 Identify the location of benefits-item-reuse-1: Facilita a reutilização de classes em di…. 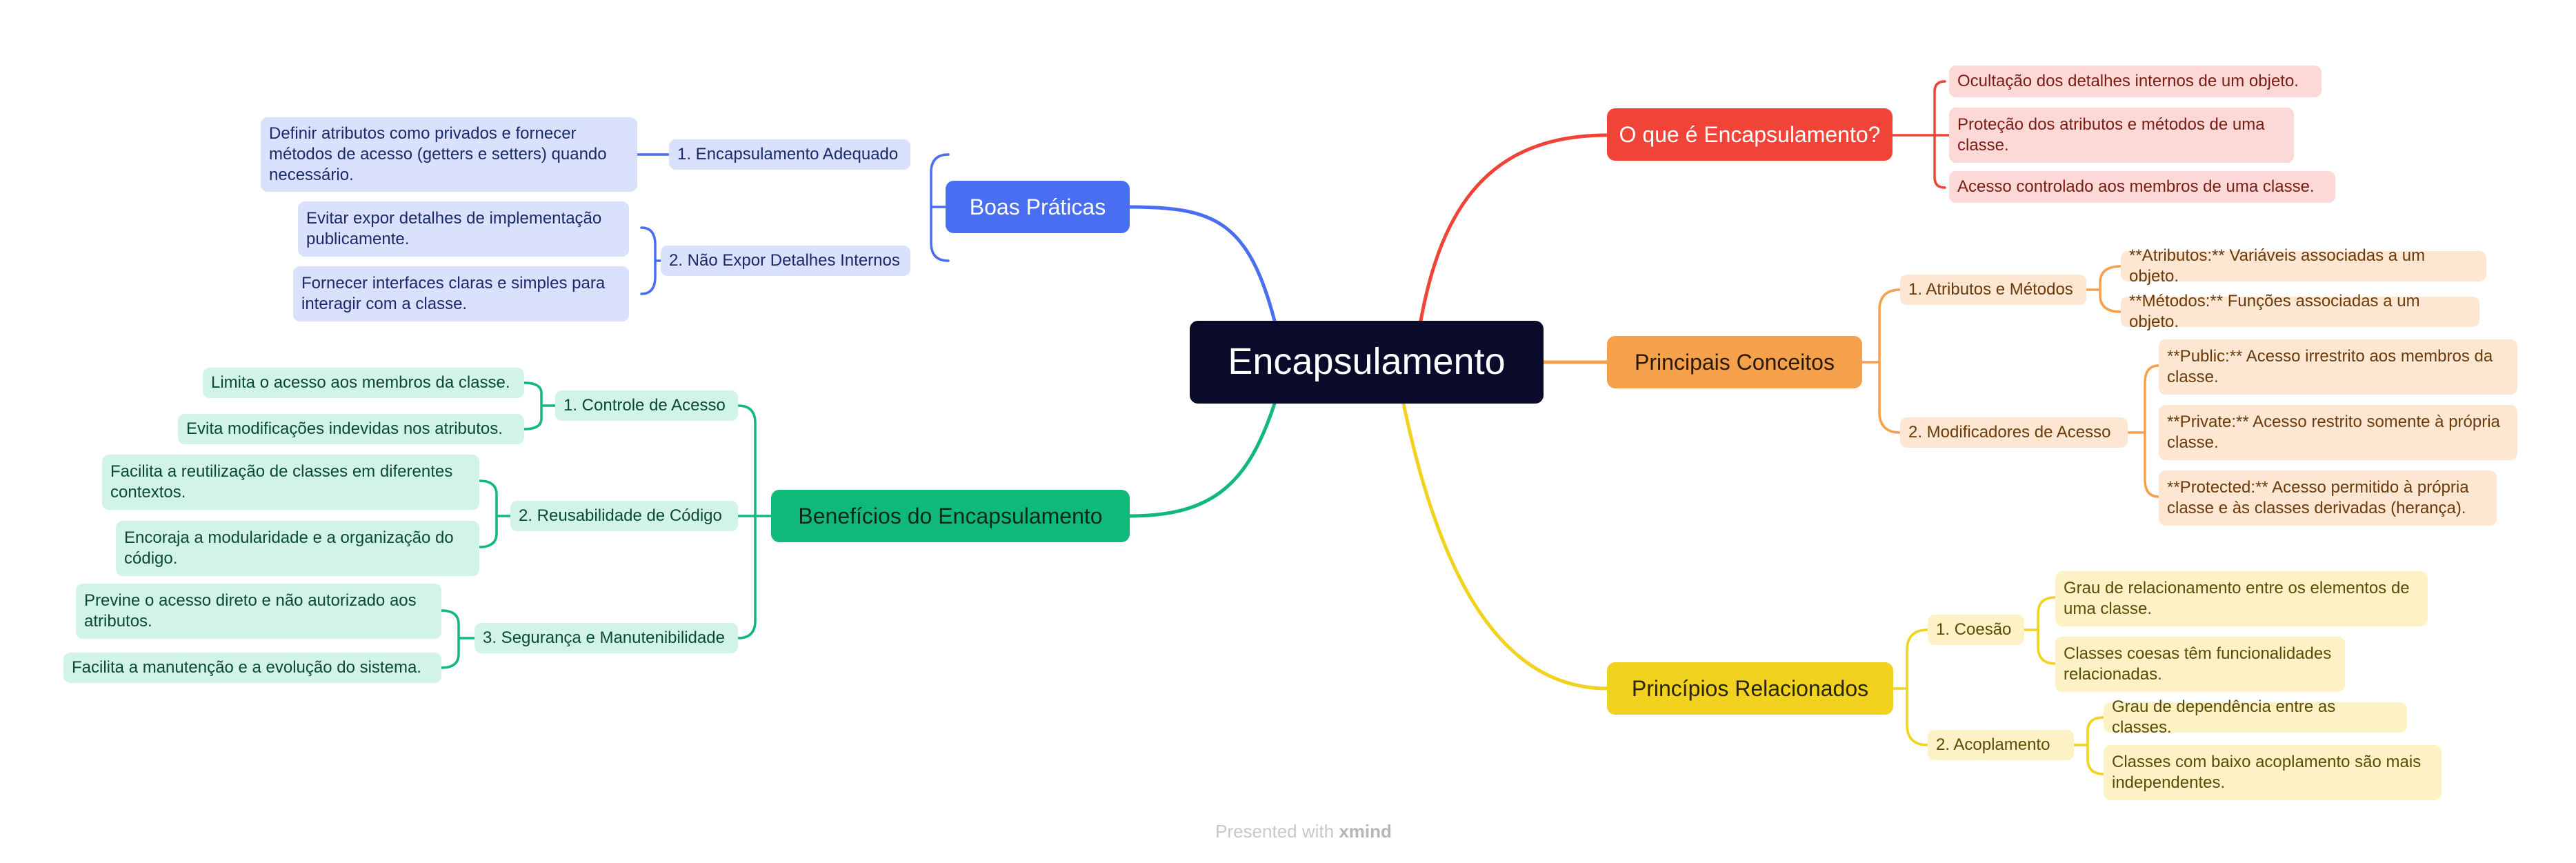
(290, 482).